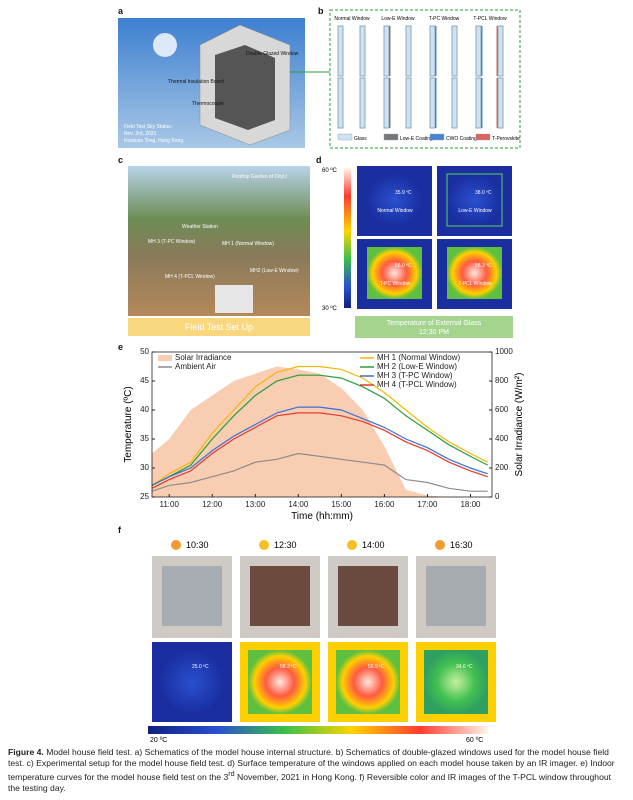 The width and height of the screenshot is (633, 800). Describe the element at coordinates (148, 127) in the screenshot. I see `annotation: Field Test Sky Status:` at that location.